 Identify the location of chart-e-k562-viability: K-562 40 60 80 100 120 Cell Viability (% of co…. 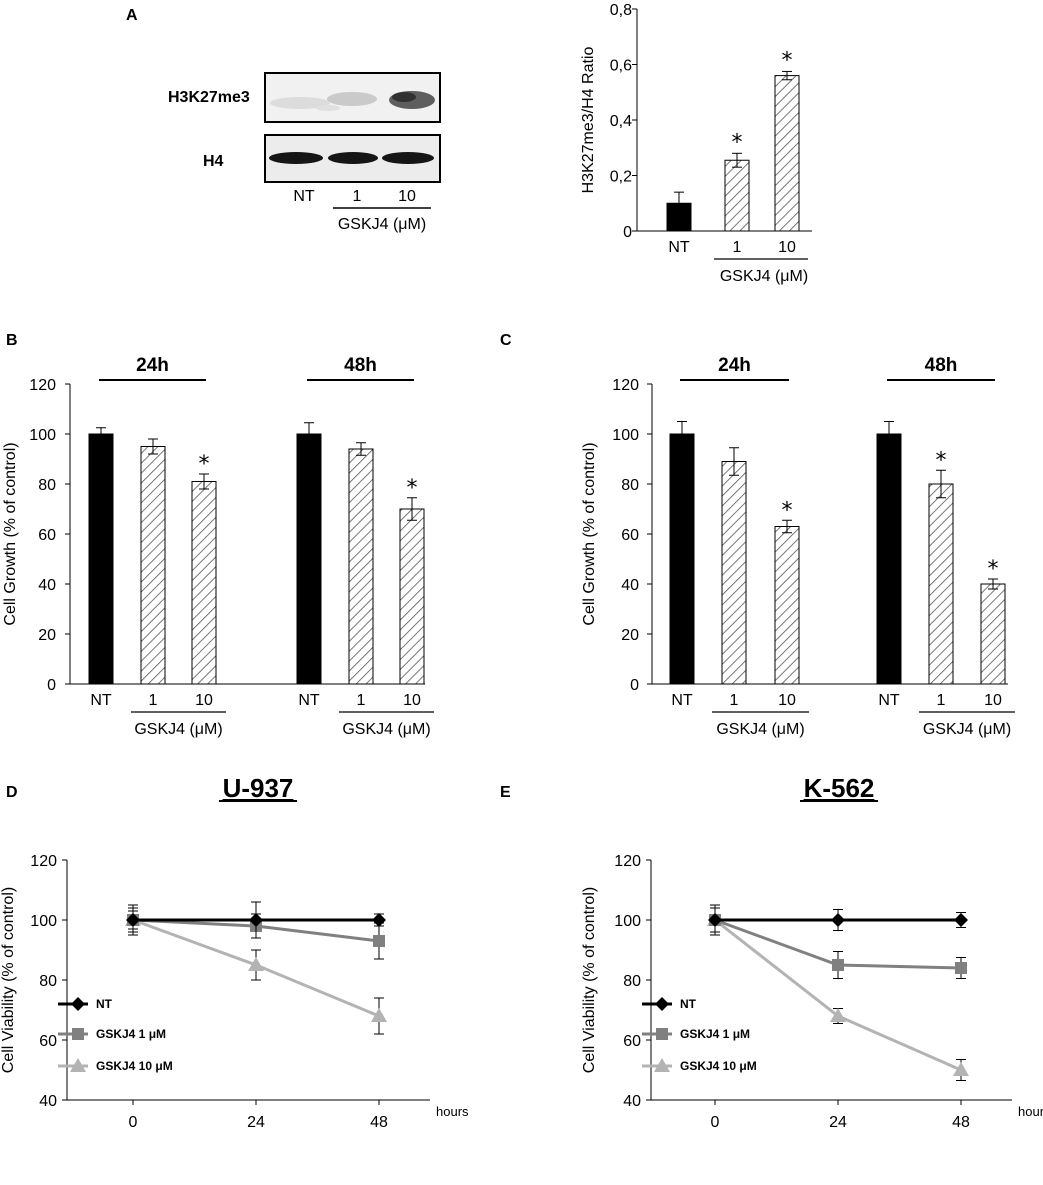
(812, 952).